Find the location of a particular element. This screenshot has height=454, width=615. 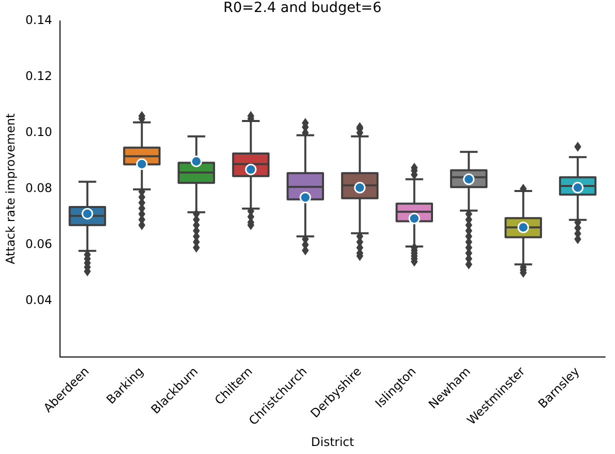

y-tick-label: 0.14 is located at coordinates (38, 19).